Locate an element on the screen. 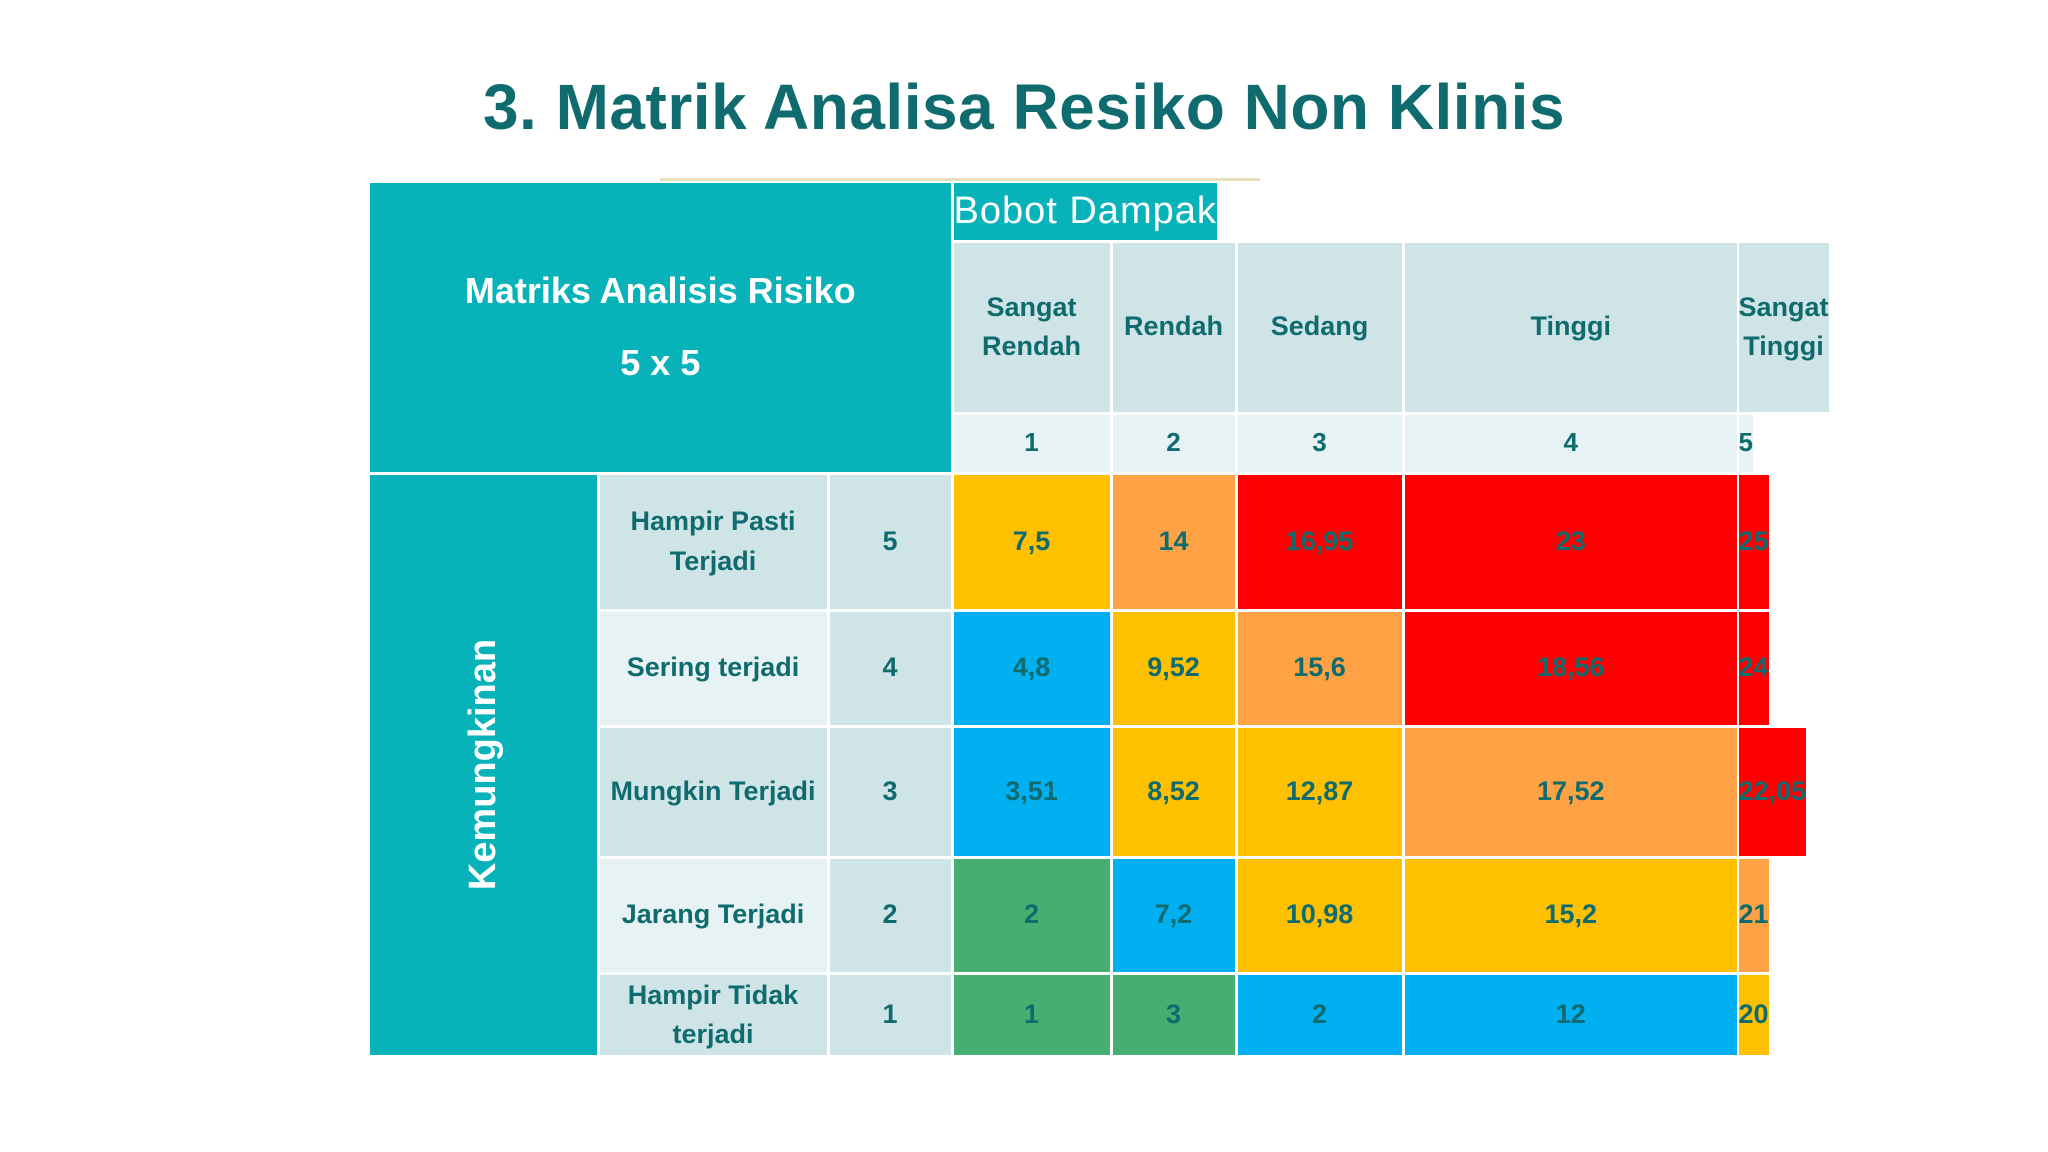 The image size is (2048, 1152). matrix-title: Matriks Analisis Risiko is located at coordinates (660, 291).